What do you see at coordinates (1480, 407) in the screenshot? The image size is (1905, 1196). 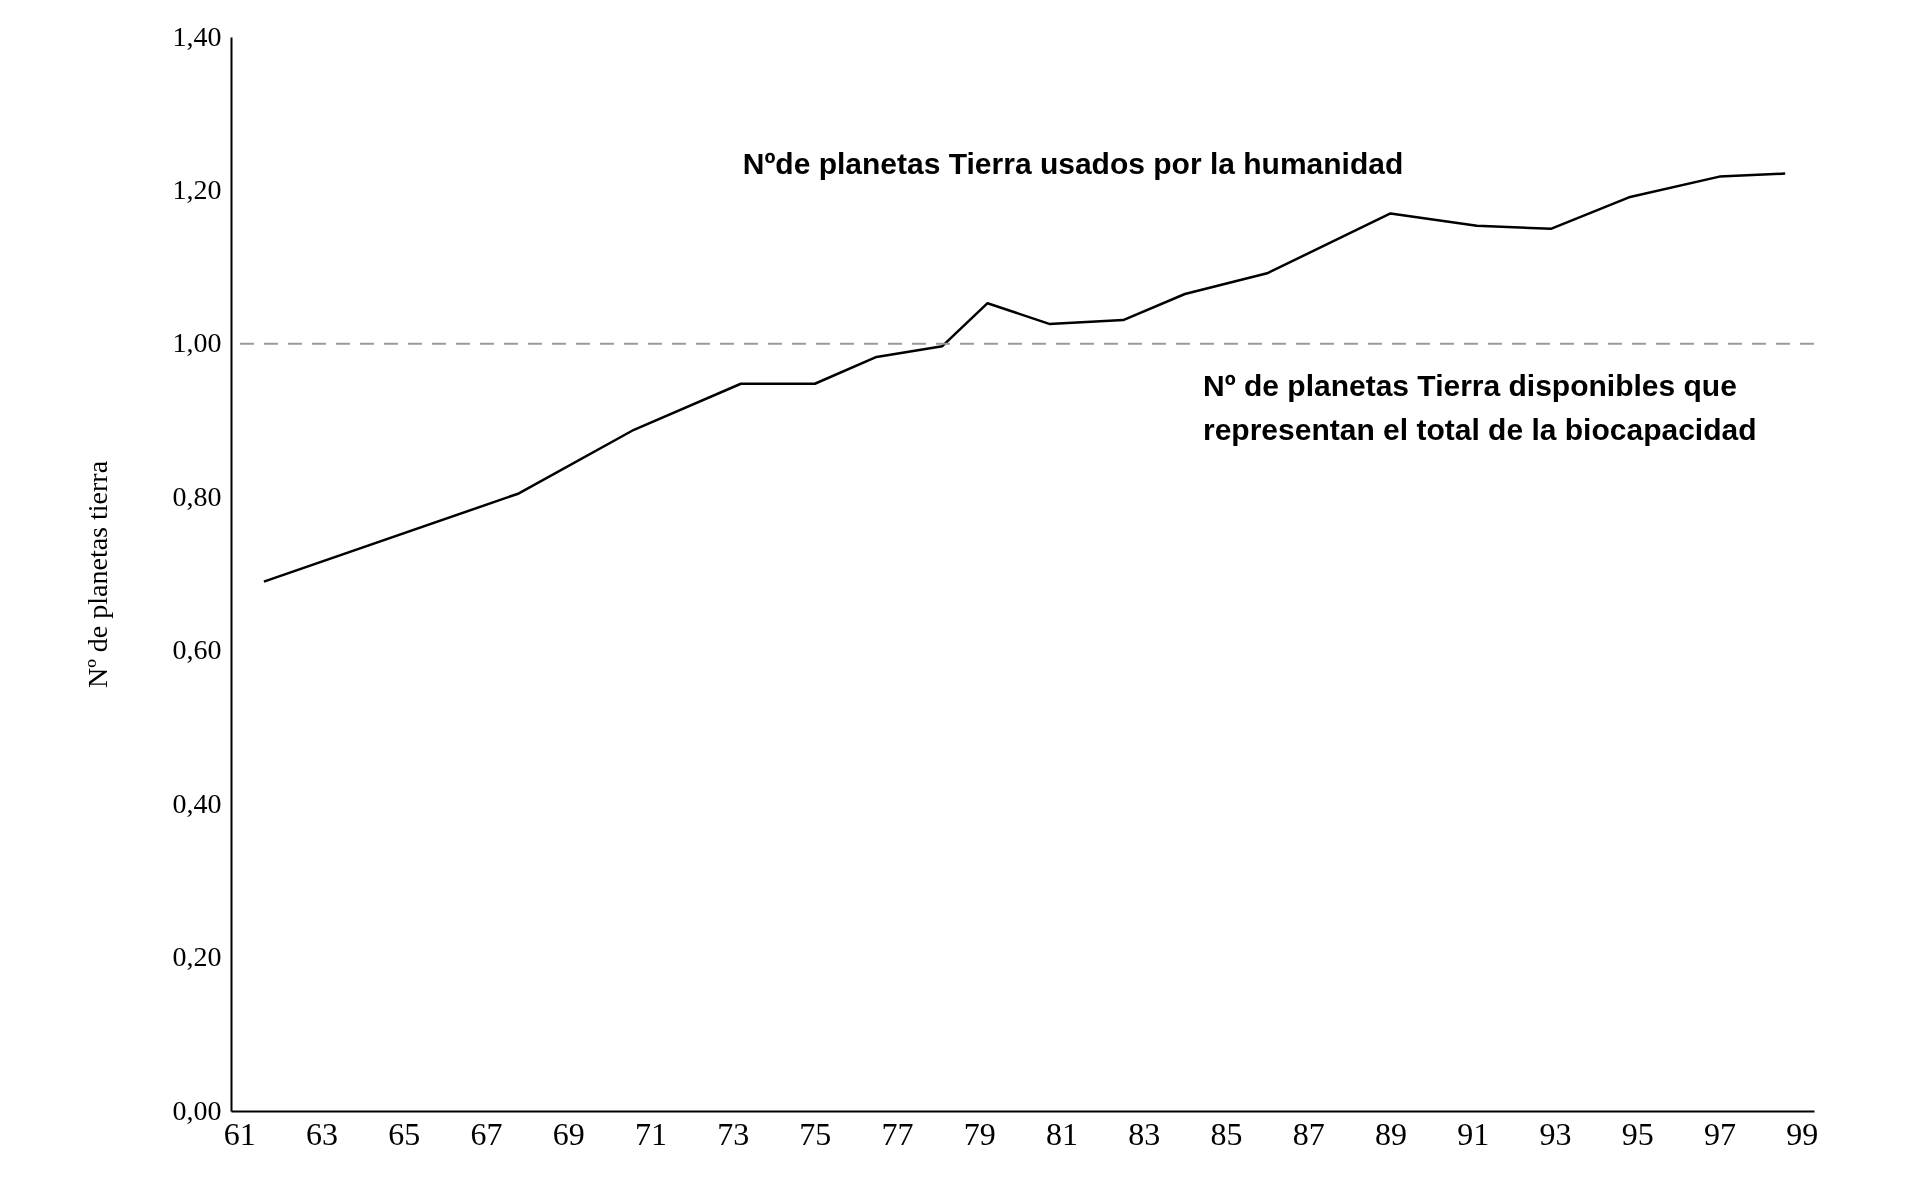 I see `ref-line-label: Nº de planetas Tierra disponibles que representan el total de la biocapacidad` at bounding box center [1480, 407].